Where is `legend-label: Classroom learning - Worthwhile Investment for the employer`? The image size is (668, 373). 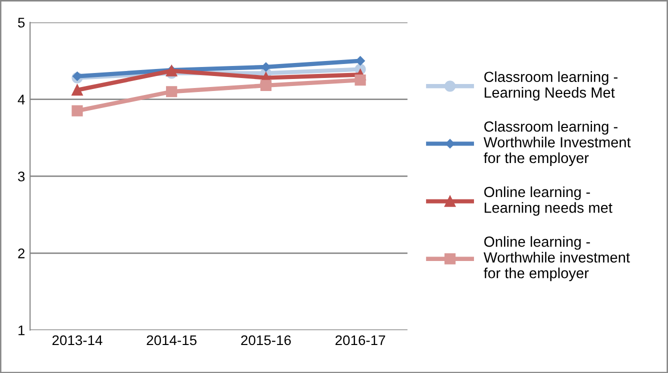 legend-label: Classroom learning - Worthwhile Investment for the employer is located at coordinates (557, 143).